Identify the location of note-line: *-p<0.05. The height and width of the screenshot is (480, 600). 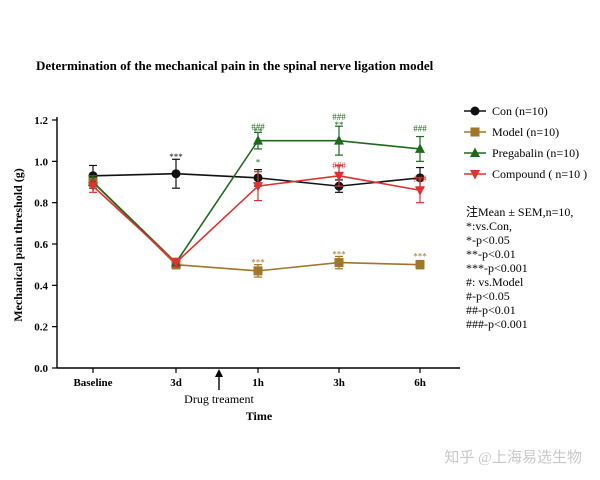
(488, 240).